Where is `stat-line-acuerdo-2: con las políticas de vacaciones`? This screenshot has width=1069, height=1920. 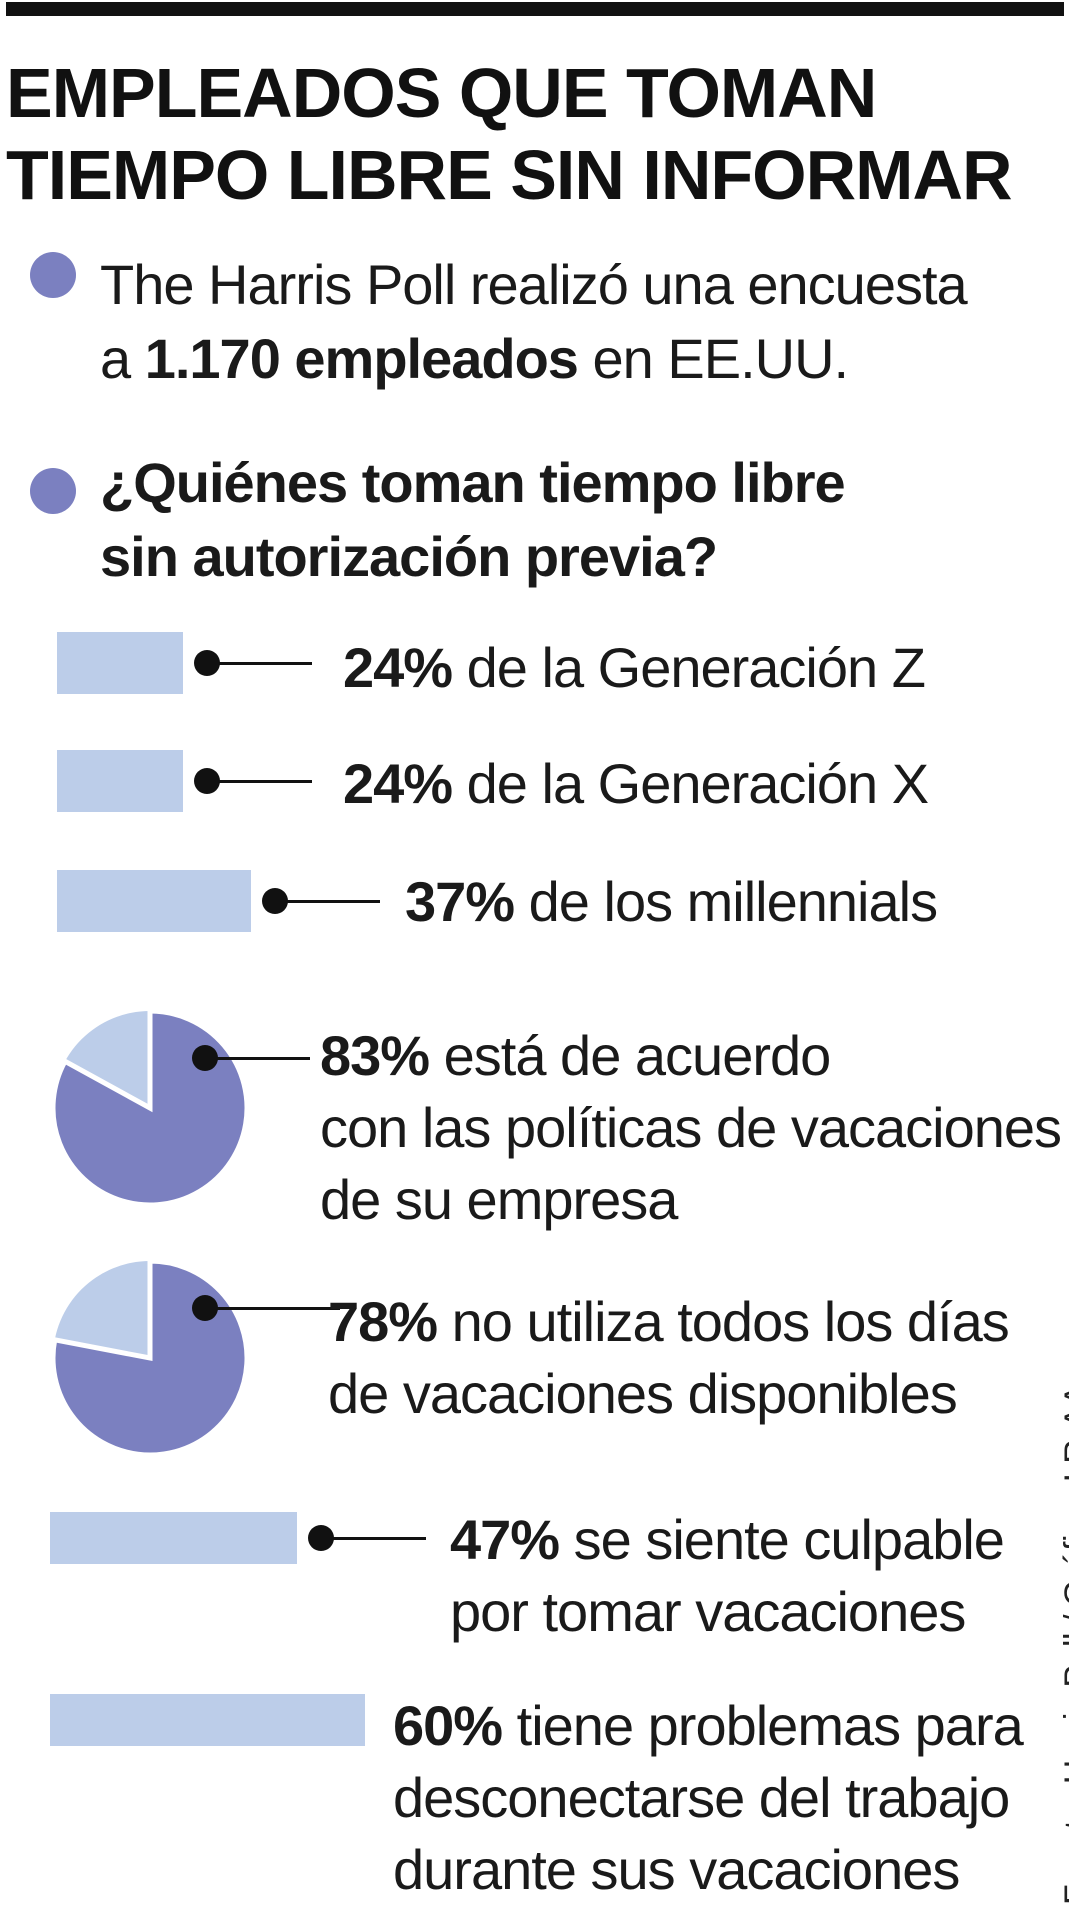 stat-line-acuerdo-2: con las políticas de vacaciones is located at coordinates (691, 1127).